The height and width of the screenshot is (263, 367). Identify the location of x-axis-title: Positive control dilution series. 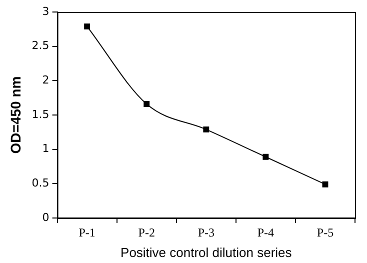
(206, 252).